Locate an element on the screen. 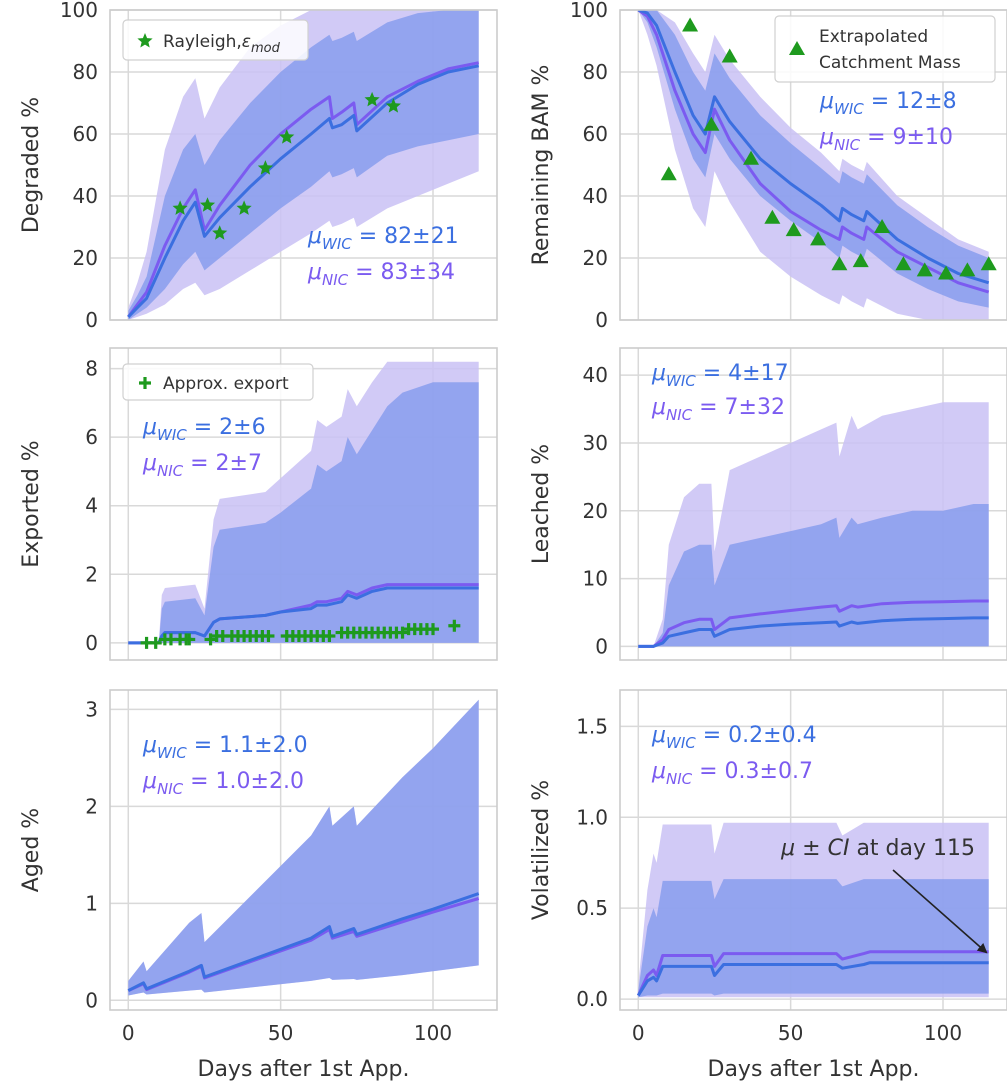  legend: Rayleigh,εmod is located at coordinates (215, 40).